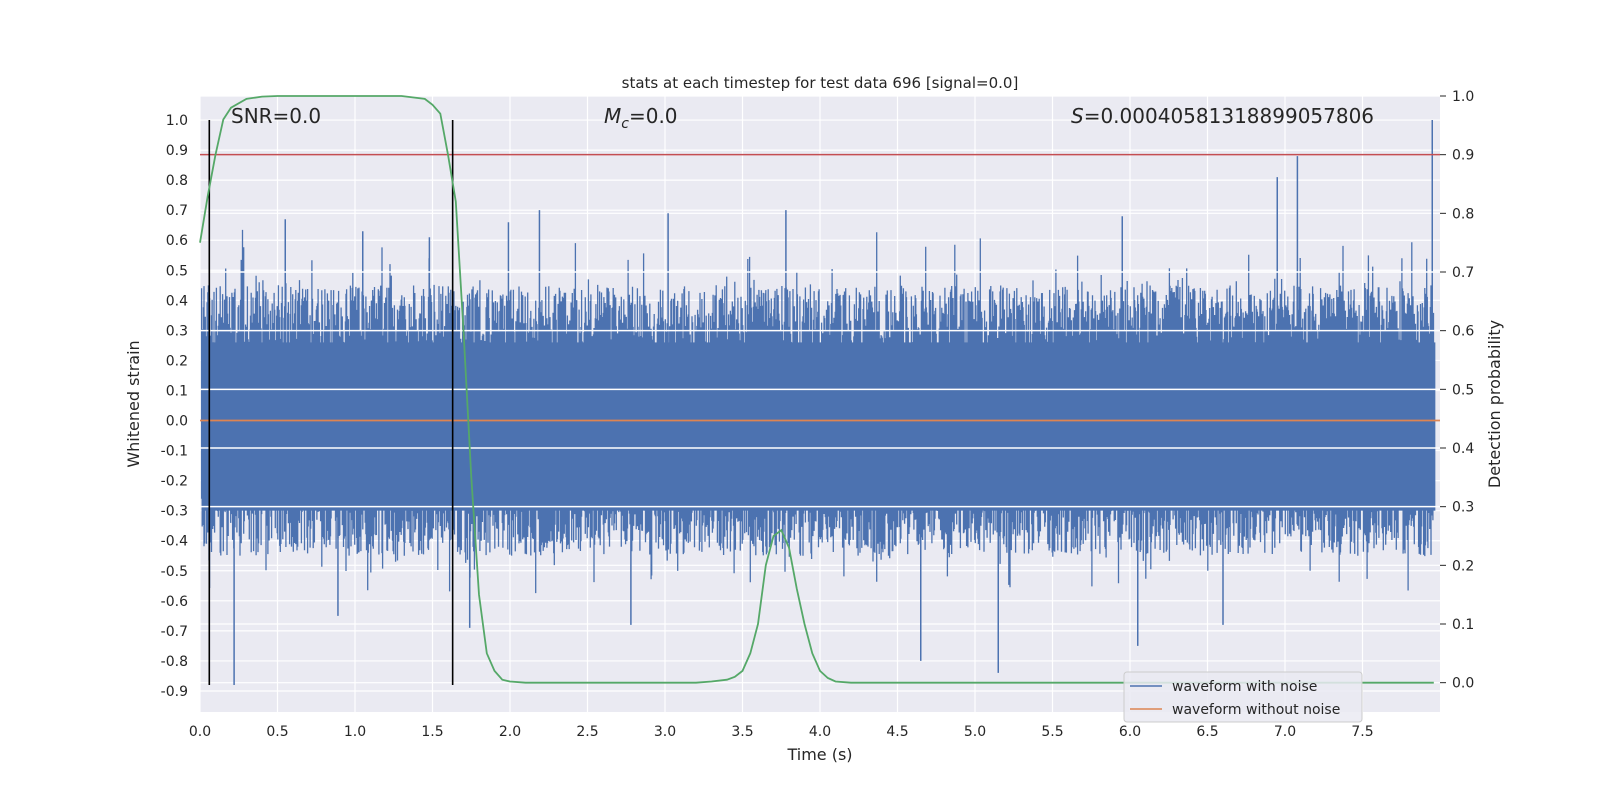 This screenshot has height=800, width=1600. I want to click on x-tick-label: 3.0, so click(665, 732).